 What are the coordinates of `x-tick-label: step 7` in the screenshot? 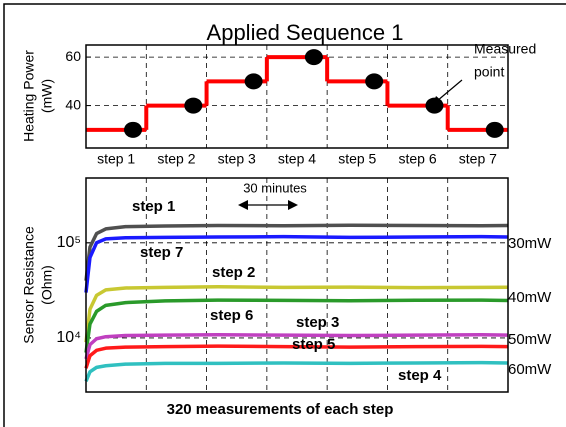 It's located at (478, 159).